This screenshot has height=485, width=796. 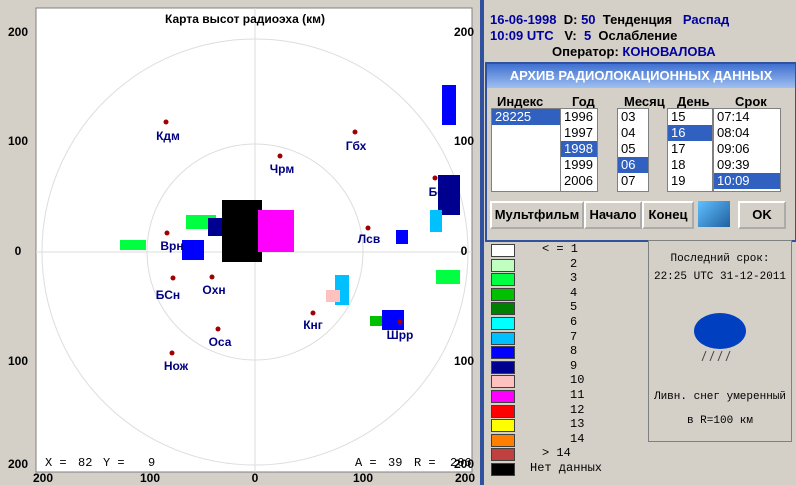 I want to click on list-item: 06, so click(x=633, y=165).